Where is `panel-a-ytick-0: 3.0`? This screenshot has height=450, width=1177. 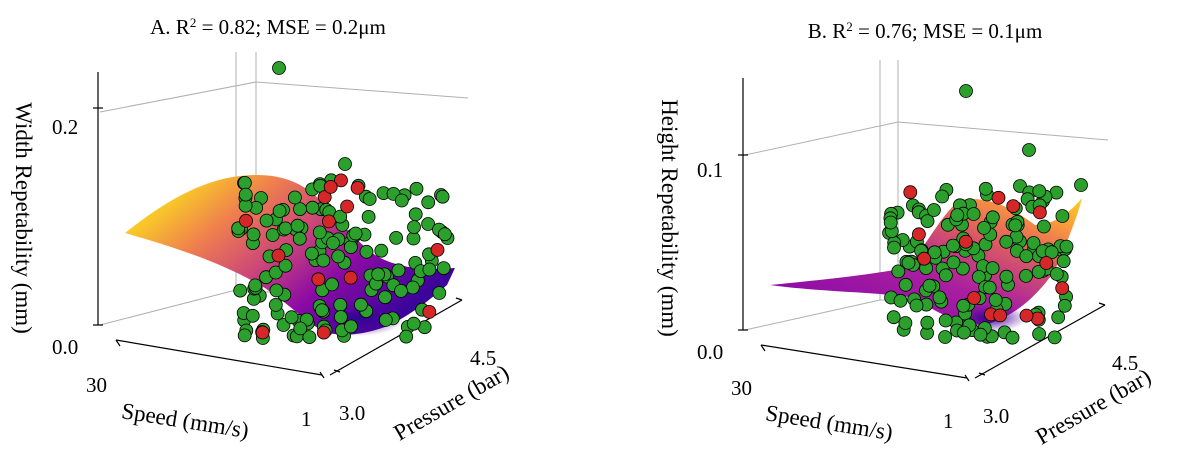
panel-a-ytick-0: 3.0 is located at coordinates (352, 413).